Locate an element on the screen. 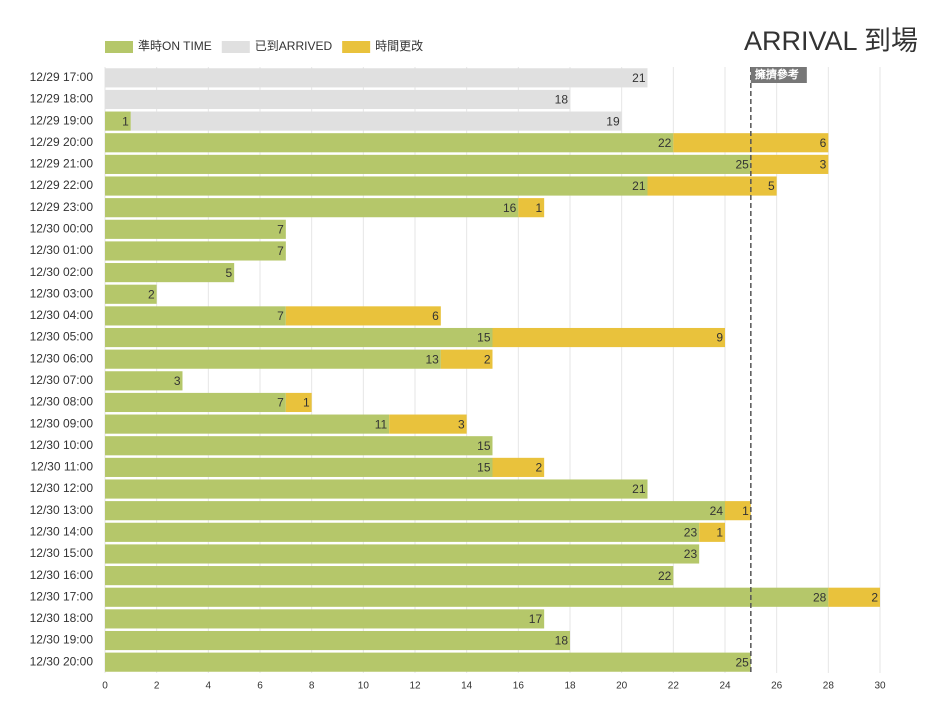  x-tick-label: 0 is located at coordinates (105, 686).